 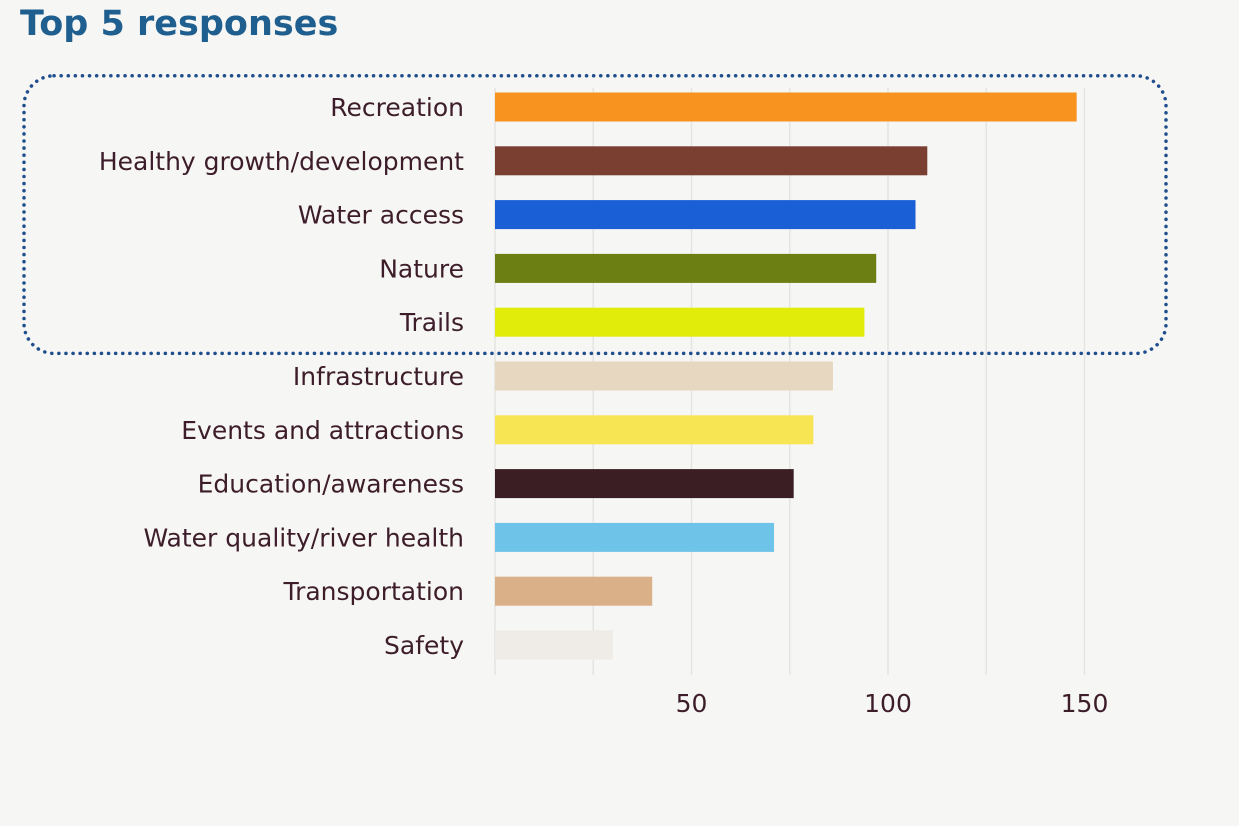 I want to click on bar-infrastructure, so click(x=664, y=376).